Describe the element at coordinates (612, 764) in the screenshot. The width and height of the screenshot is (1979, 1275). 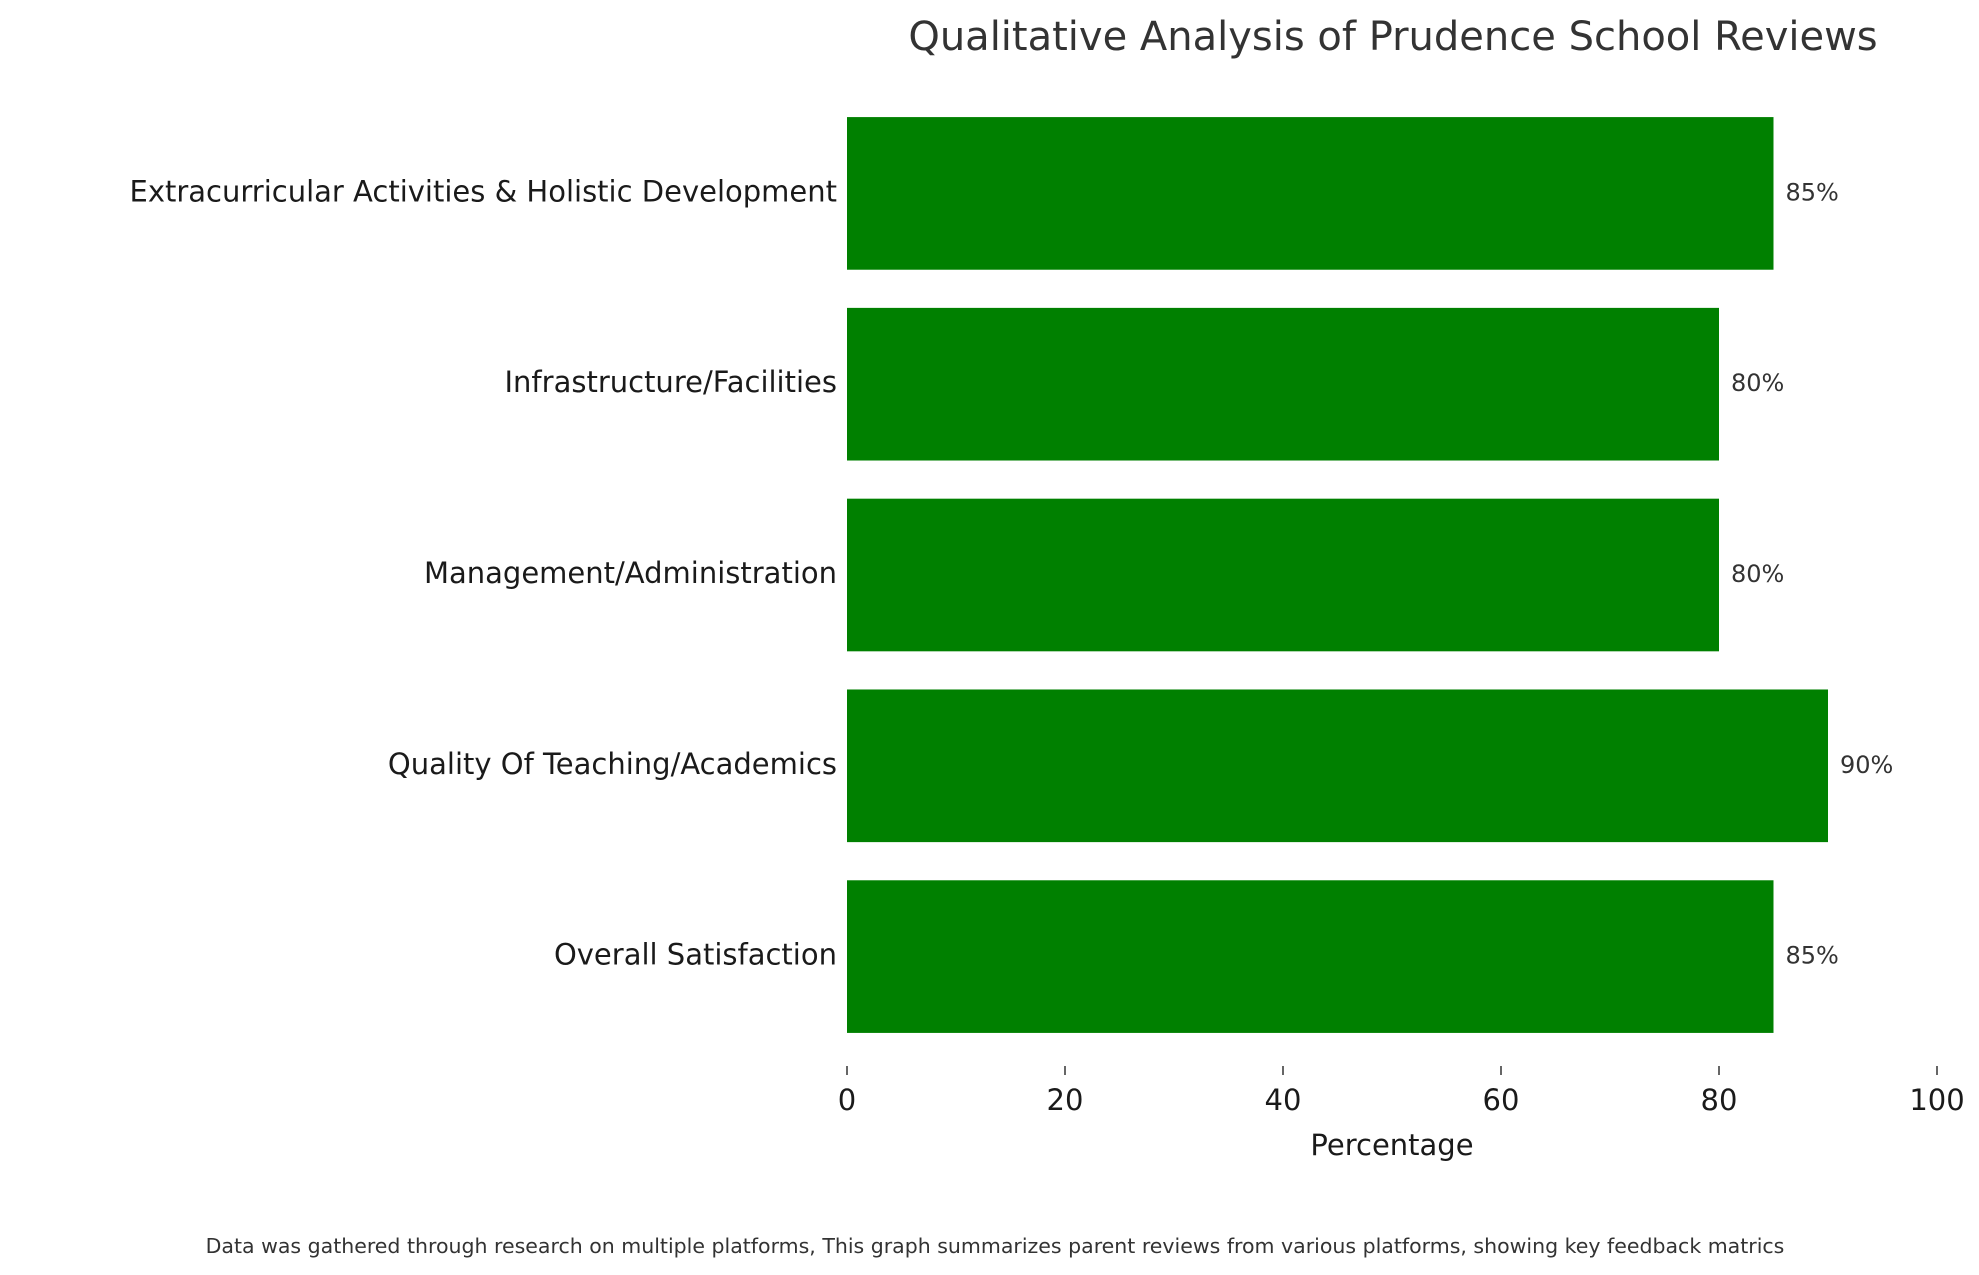
I see `y-tick-label: Quality Of Teaching/Academics` at that location.